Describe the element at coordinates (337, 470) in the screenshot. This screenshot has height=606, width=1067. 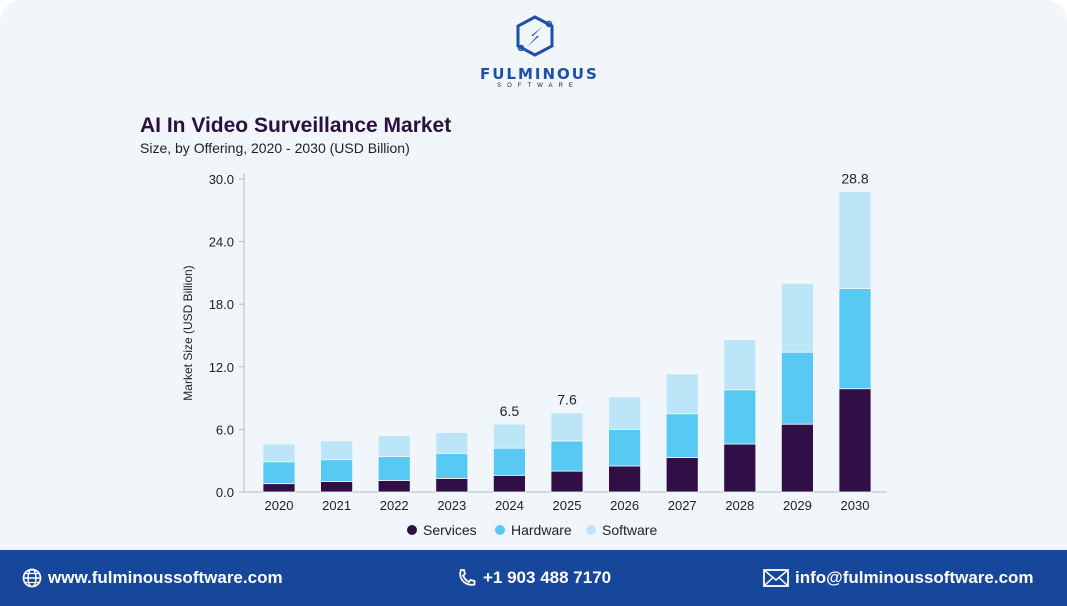
I see `bar-hardware-2021` at that location.